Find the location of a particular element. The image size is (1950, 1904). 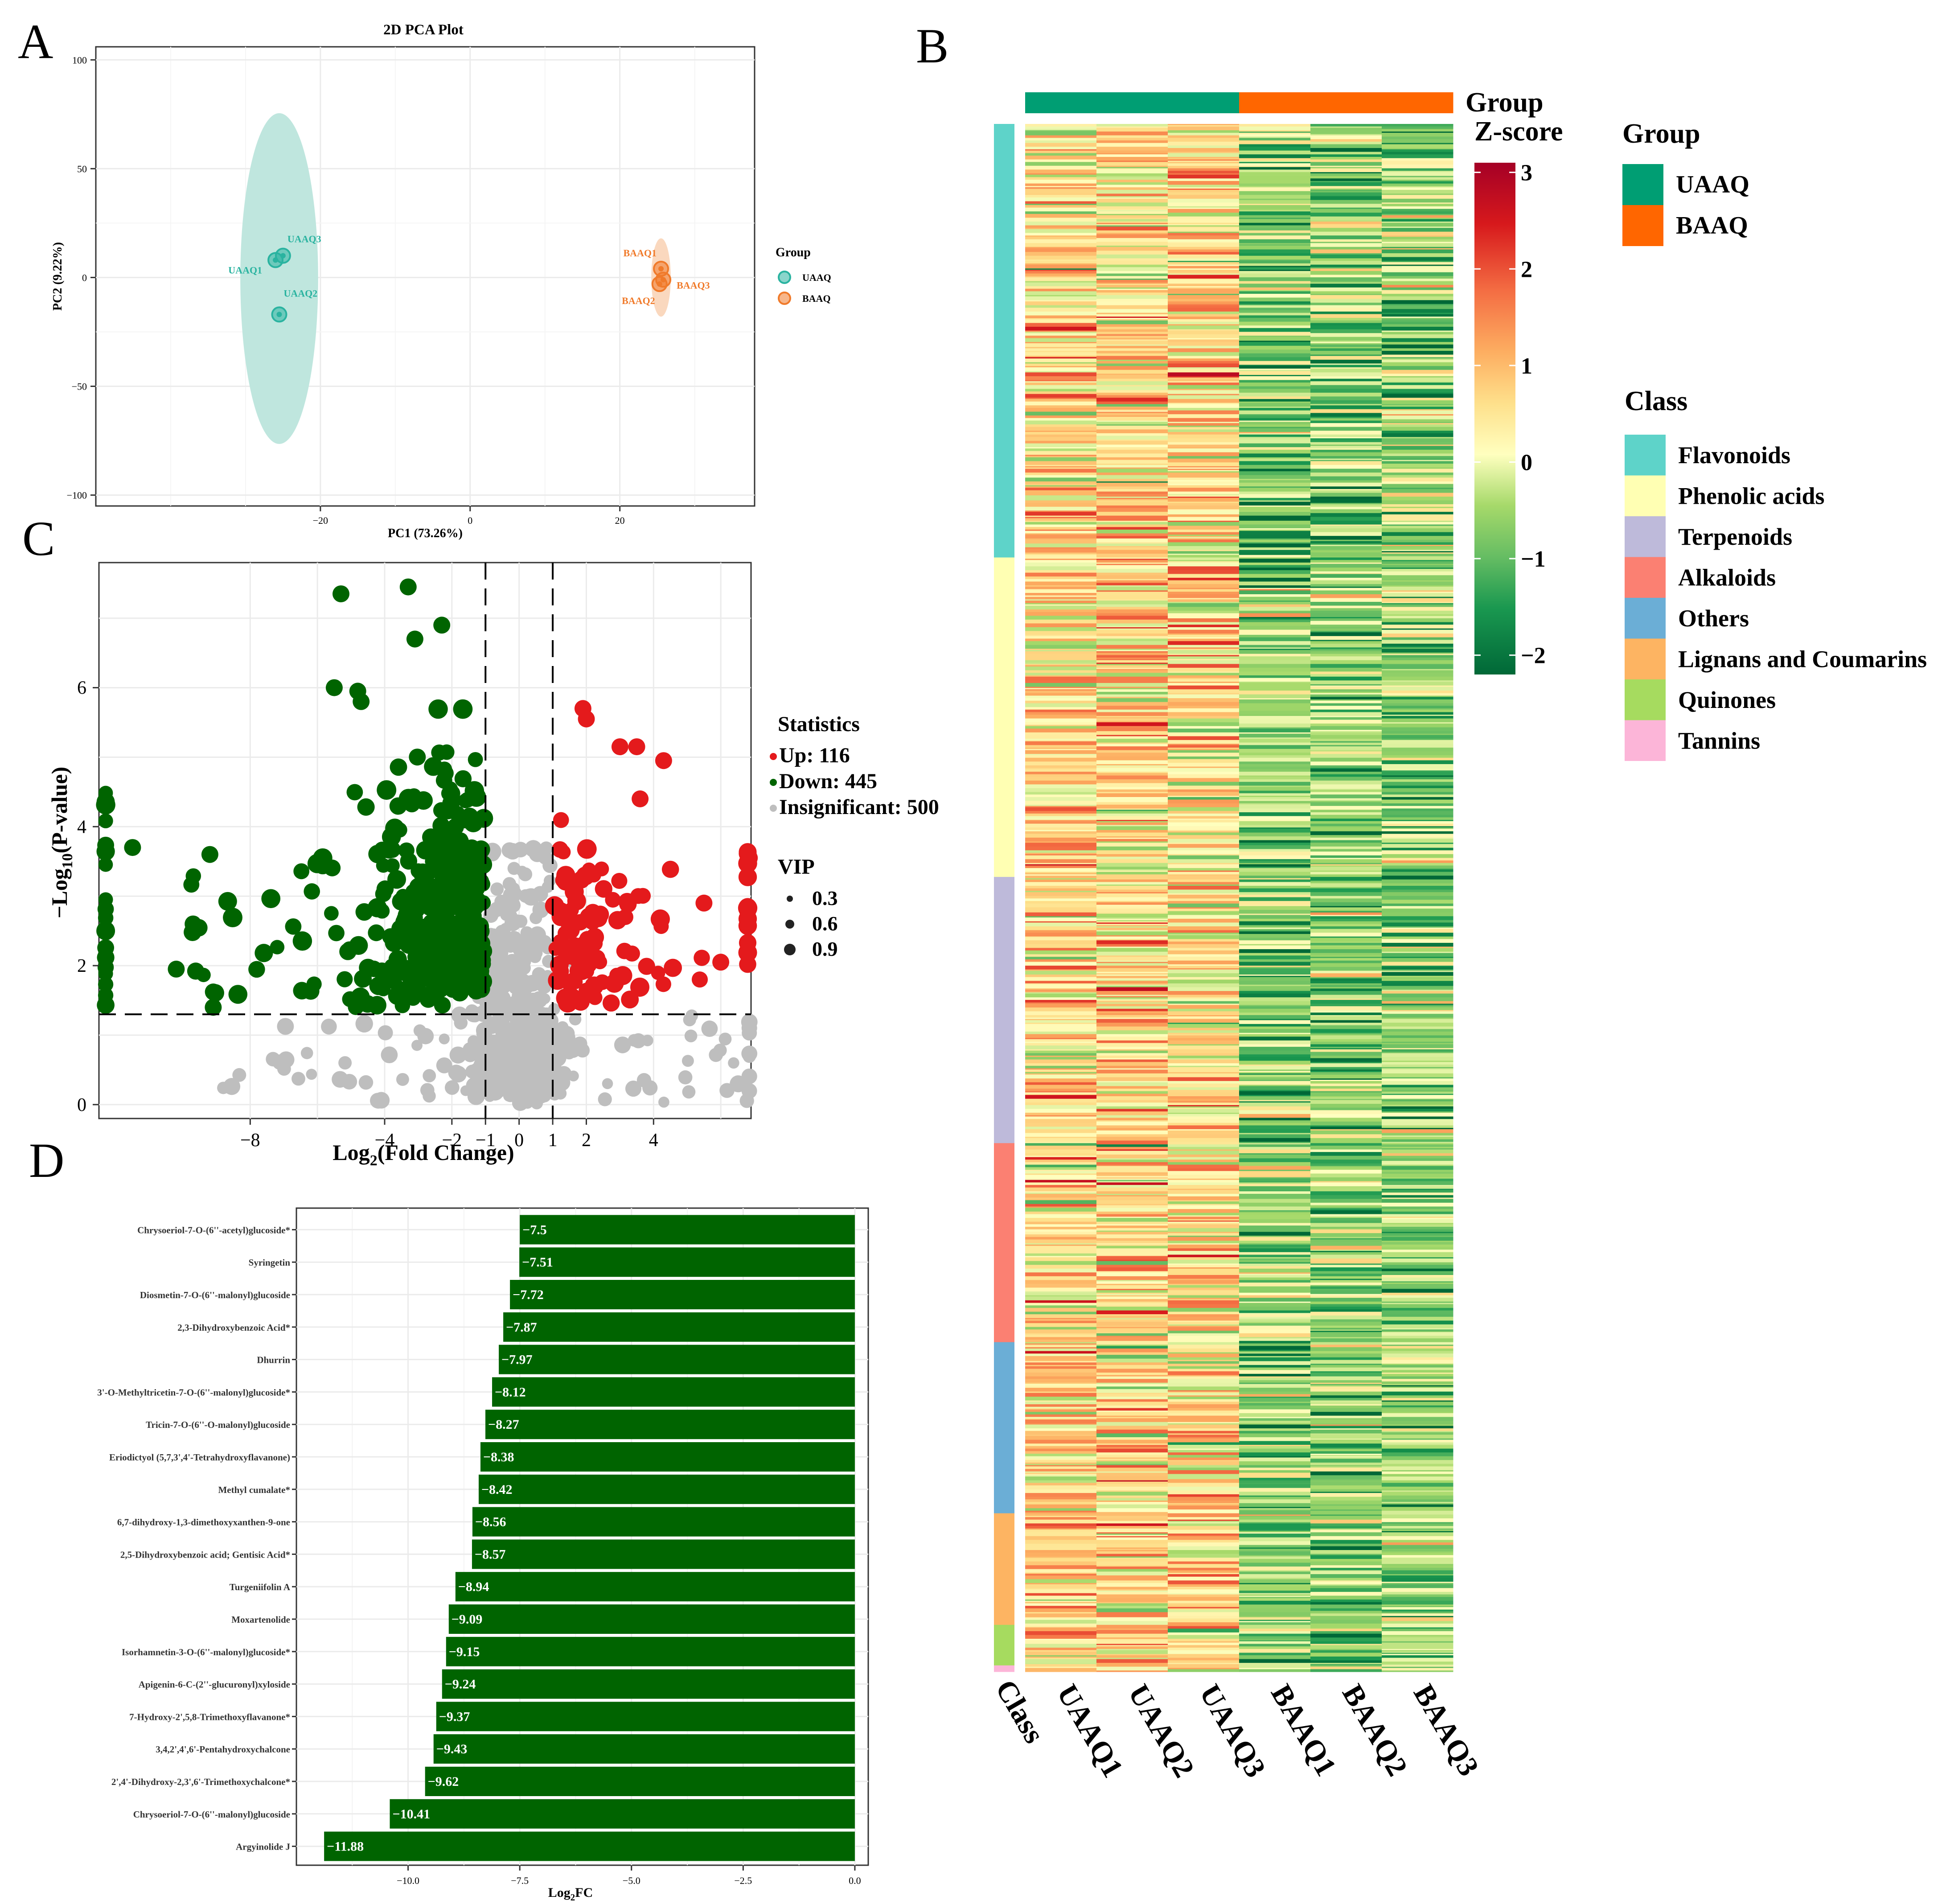

pca-point-core is located at coordinates (660, 284).